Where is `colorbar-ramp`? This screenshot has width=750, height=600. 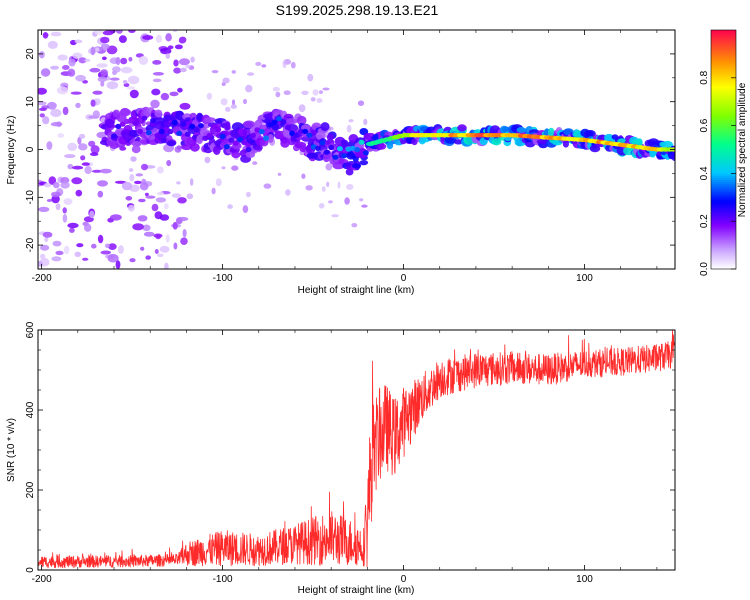 colorbar-ramp is located at coordinates (723, 150).